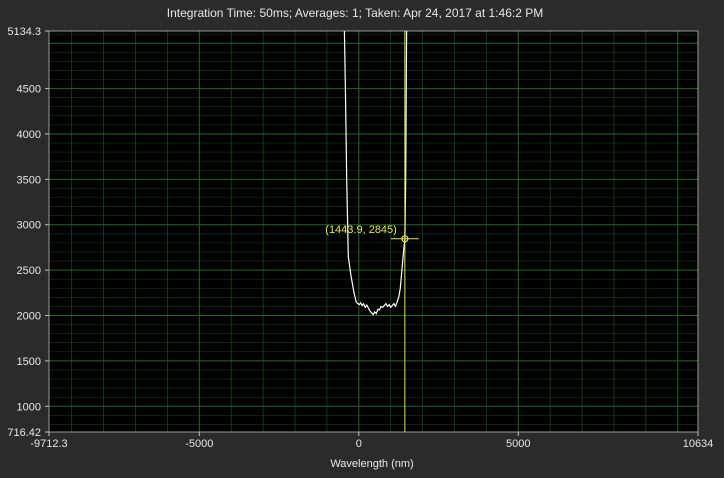 The width and height of the screenshot is (724, 478). I want to click on series-layer, so click(375, 173).